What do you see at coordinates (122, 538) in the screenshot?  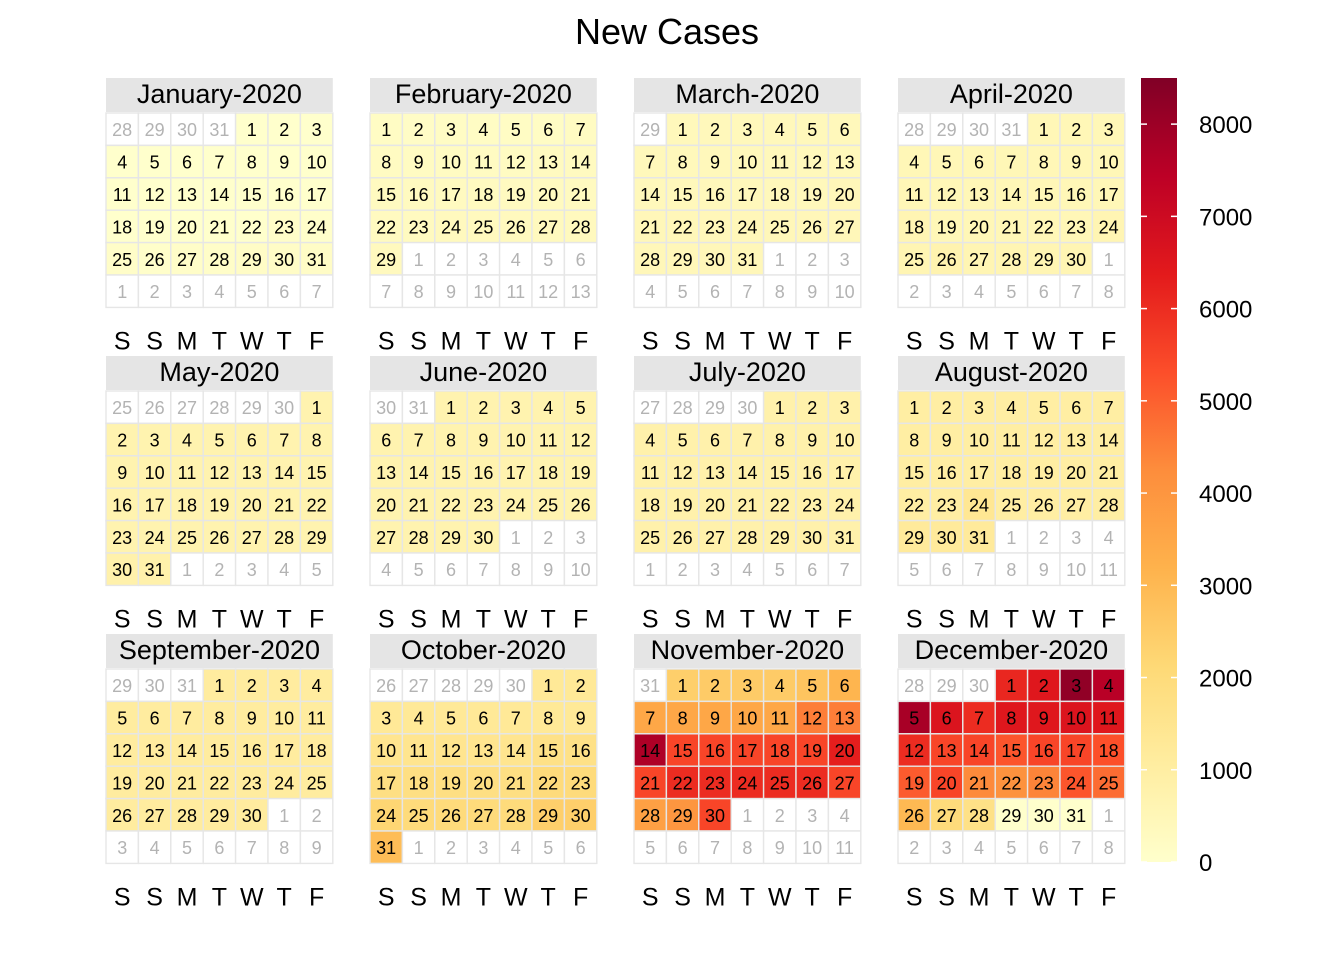 I see `day-number: 23` at bounding box center [122, 538].